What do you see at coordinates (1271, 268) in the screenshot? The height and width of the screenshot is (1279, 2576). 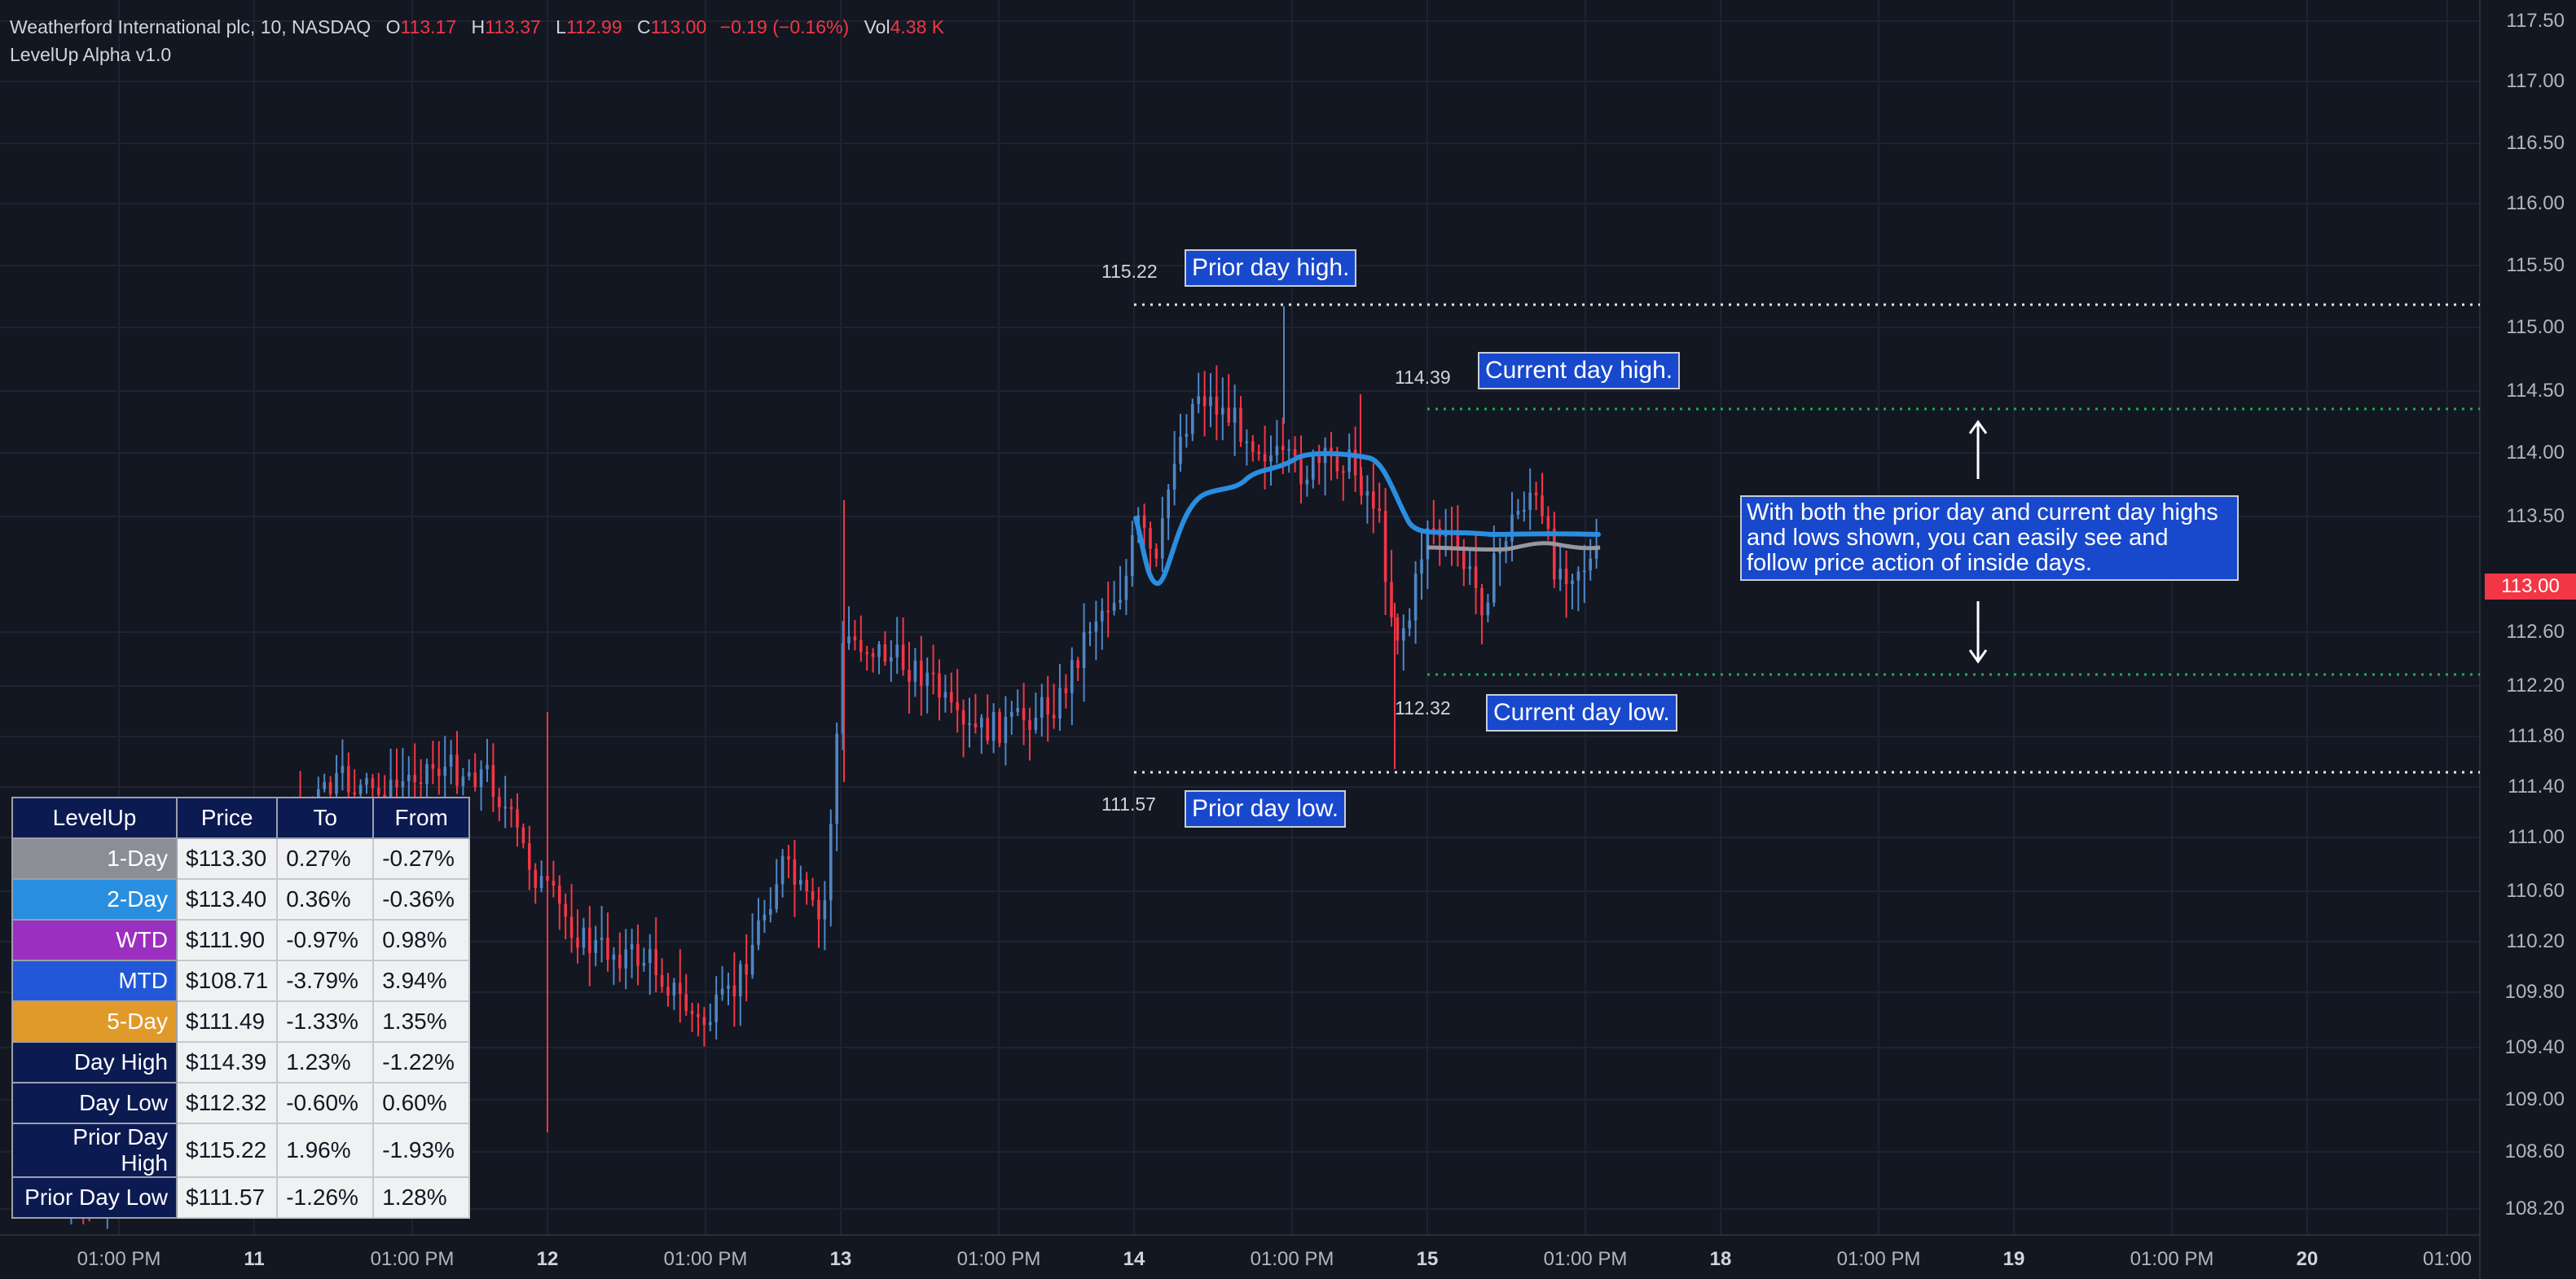 I see `prior-day-high-callout: Prior day high.` at bounding box center [1271, 268].